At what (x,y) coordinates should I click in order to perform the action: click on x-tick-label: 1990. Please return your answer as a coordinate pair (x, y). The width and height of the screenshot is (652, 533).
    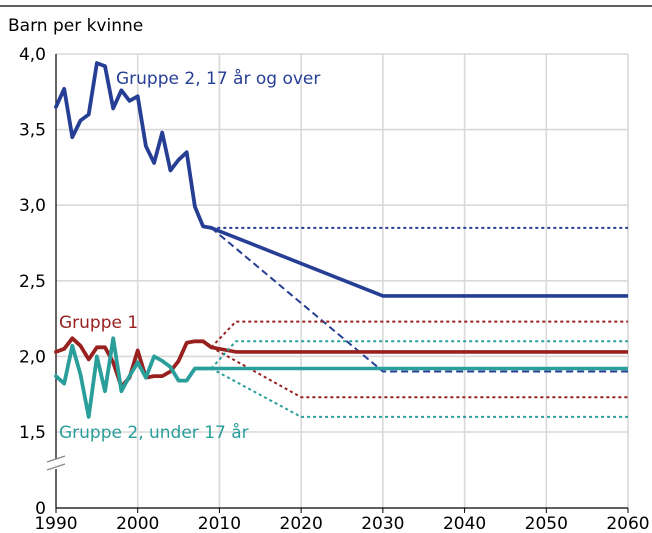
    Looking at the image, I should click on (55, 523).